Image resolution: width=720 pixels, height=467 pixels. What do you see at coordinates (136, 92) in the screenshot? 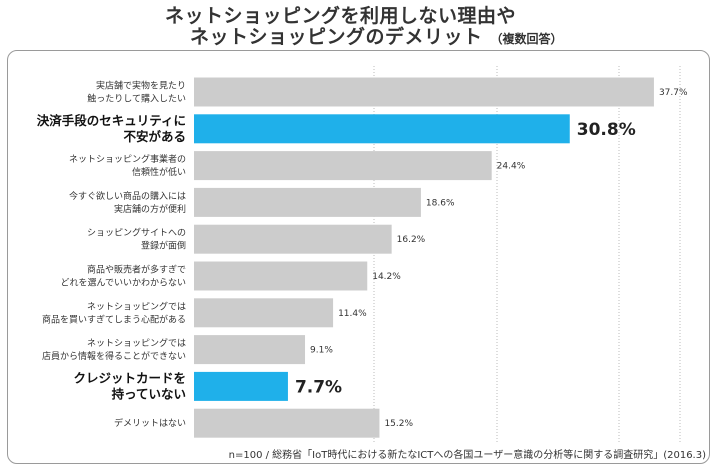
I see `category-label-1: 実店舗で実物を見たり触ったりして購入したい` at bounding box center [136, 92].